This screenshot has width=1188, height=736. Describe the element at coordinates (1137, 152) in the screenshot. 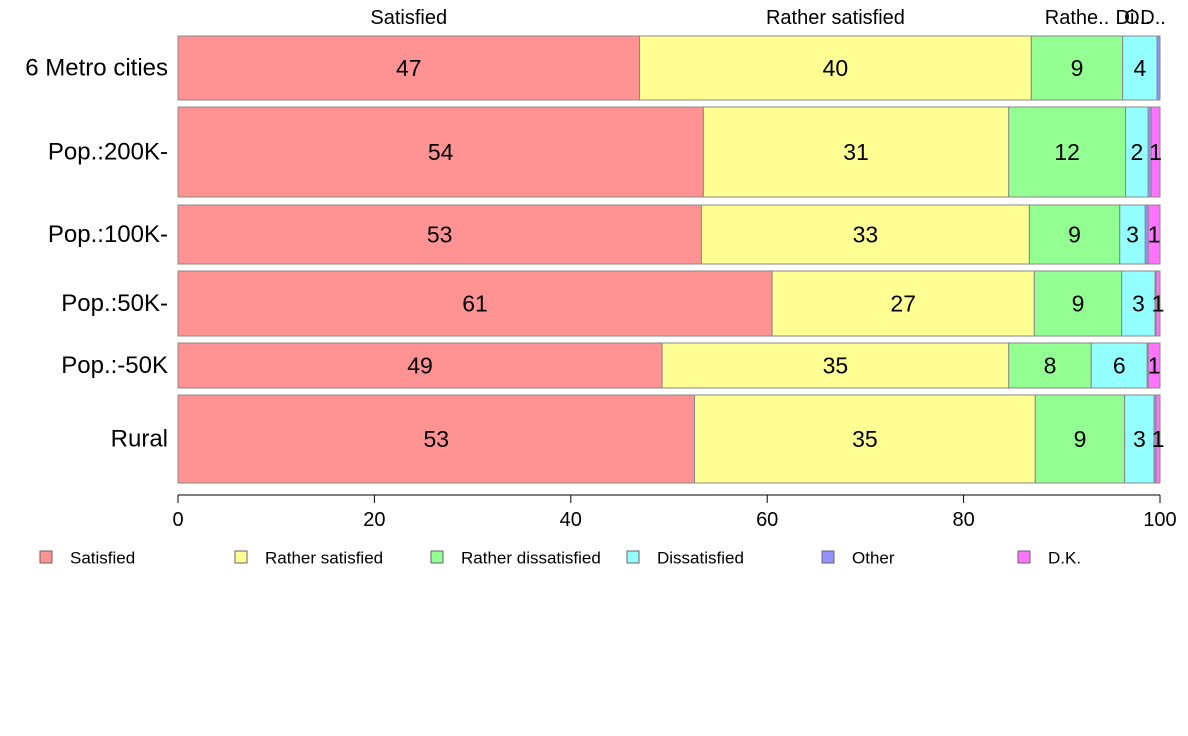

I see `bar-value-label: 2` at that location.